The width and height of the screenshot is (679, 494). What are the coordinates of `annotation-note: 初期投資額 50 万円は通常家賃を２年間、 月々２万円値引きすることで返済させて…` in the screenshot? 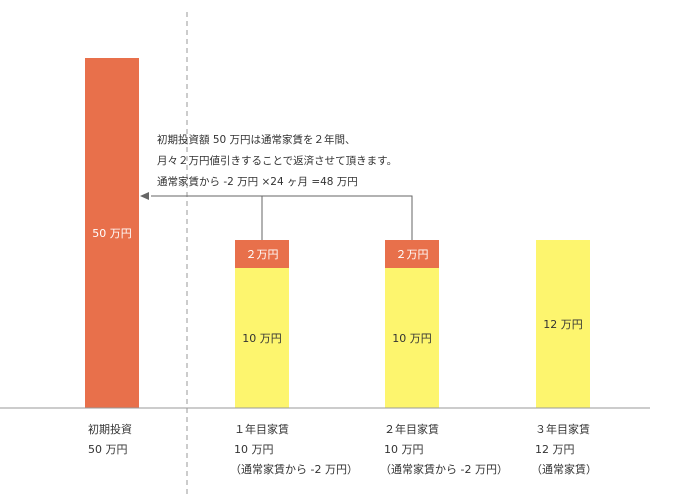 It's located at (277, 161).